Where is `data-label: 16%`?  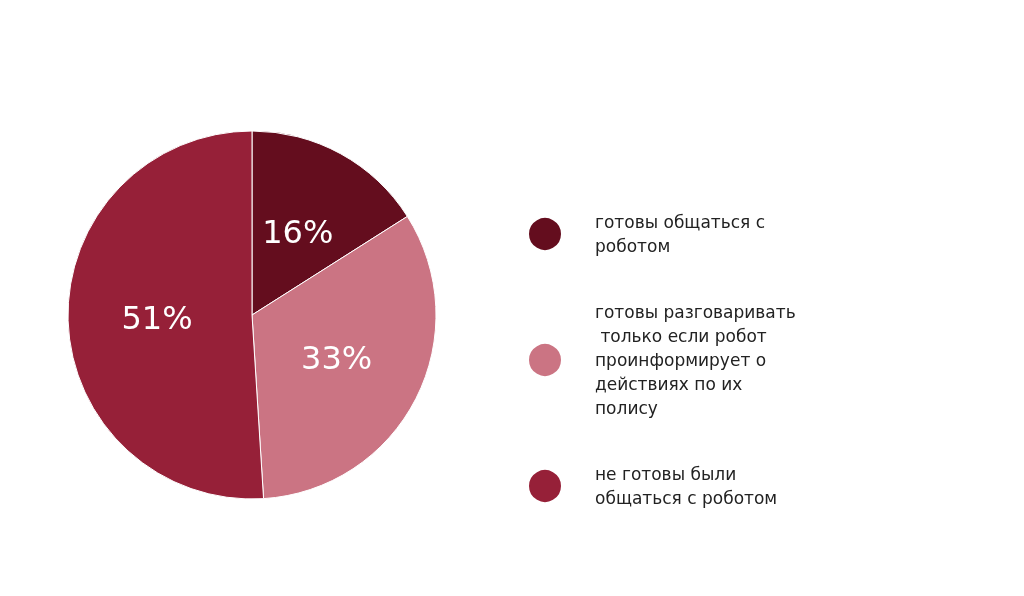 data-label: 16% is located at coordinates (298, 231).